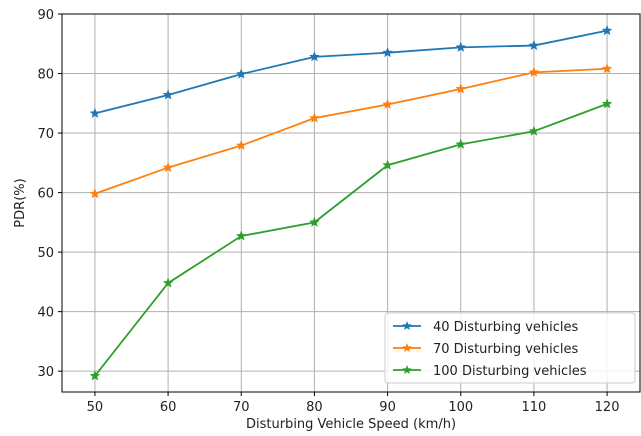 This screenshot has height=436, width=641. Describe the element at coordinates (45, 75) in the screenshot. I see `y-tick-label: 80` at that location.